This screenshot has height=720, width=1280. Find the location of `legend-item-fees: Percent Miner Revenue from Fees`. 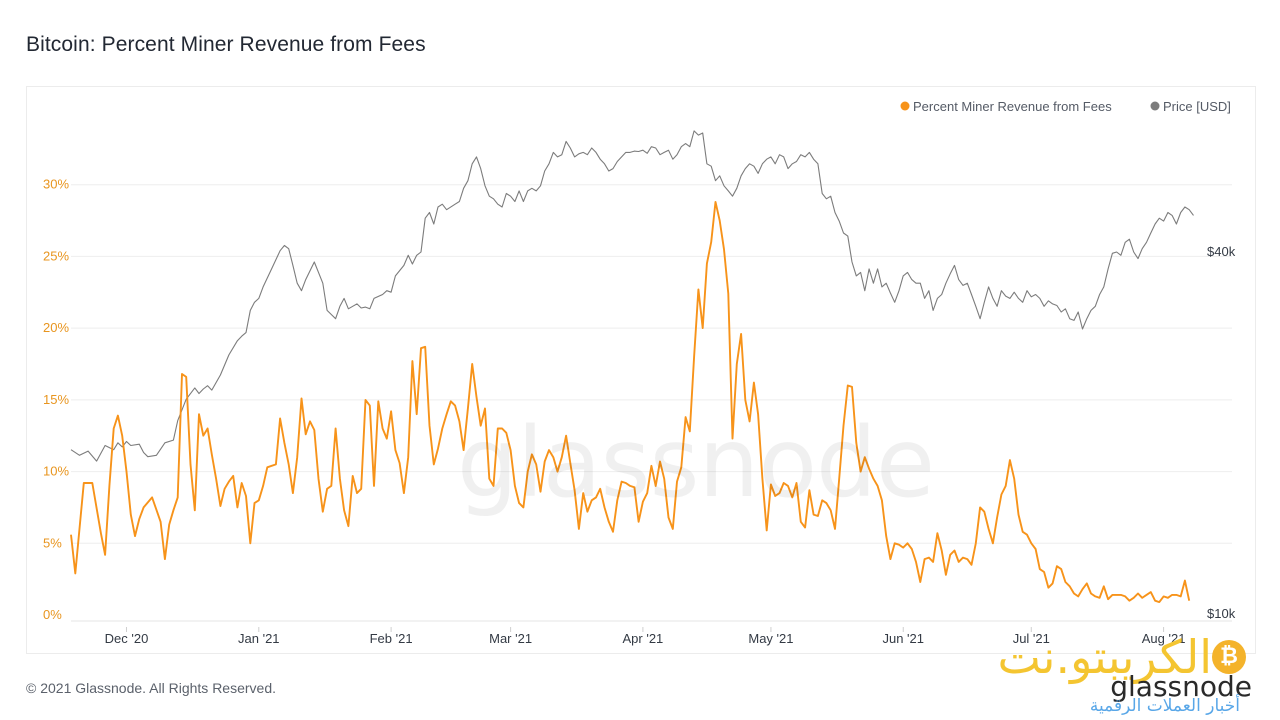

legend-item-fees: Percent Miner Revenue from Fees is located at coordinates (1006, 106).